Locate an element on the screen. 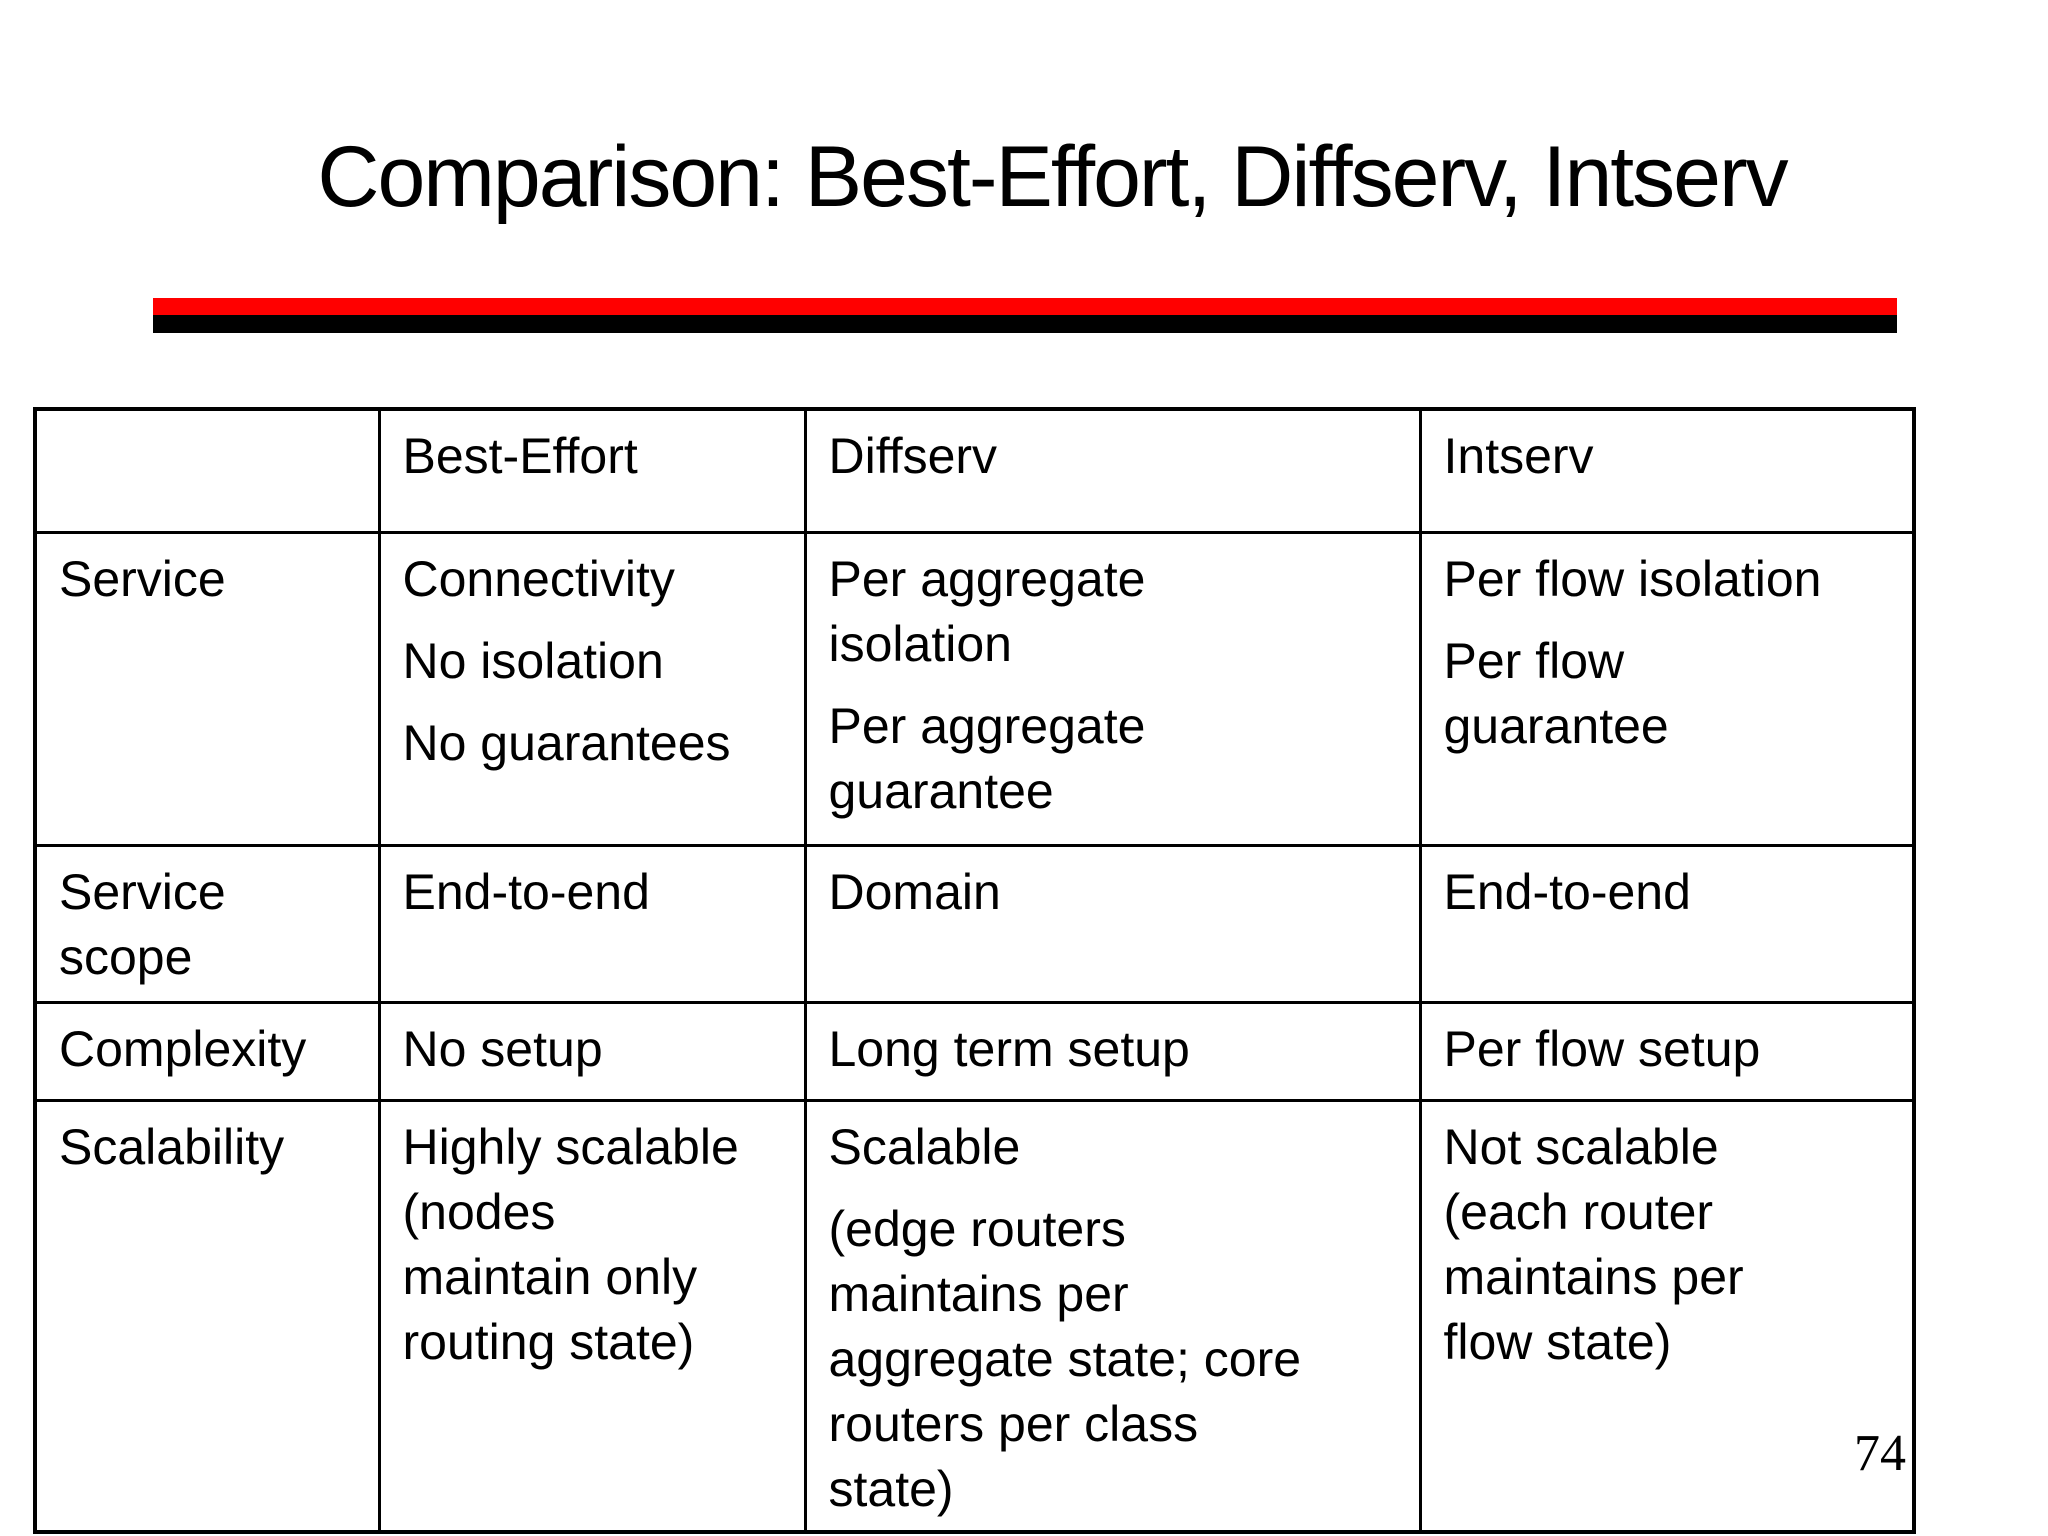  table-cell: Per flow isolation Per flow guarantee is located at coordinates (1667, 688).